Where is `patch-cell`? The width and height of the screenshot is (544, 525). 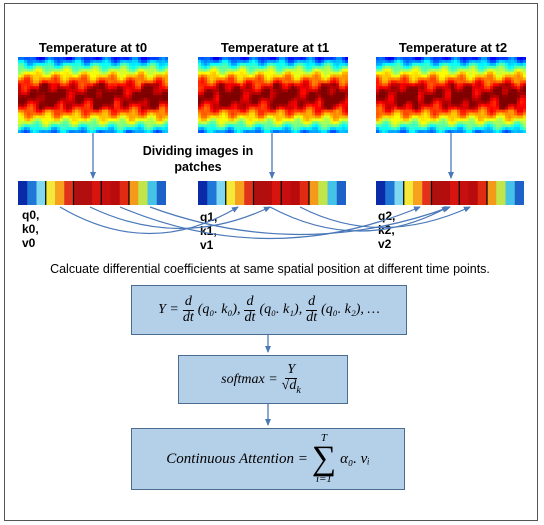
patch-cell is located at coordinates (32, 193).